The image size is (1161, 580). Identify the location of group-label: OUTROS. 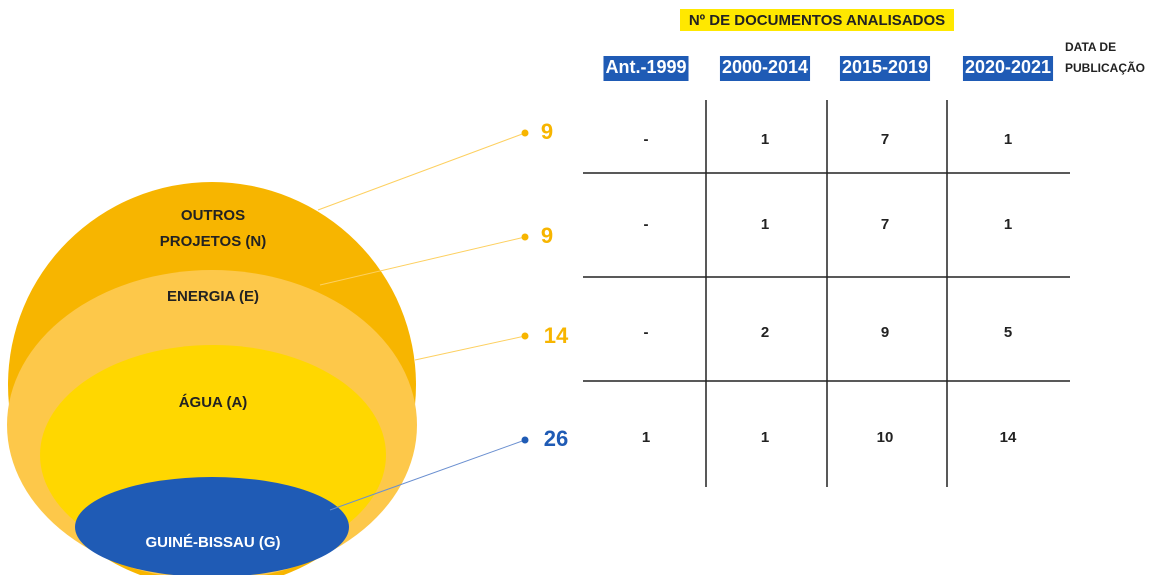
(213, 215).